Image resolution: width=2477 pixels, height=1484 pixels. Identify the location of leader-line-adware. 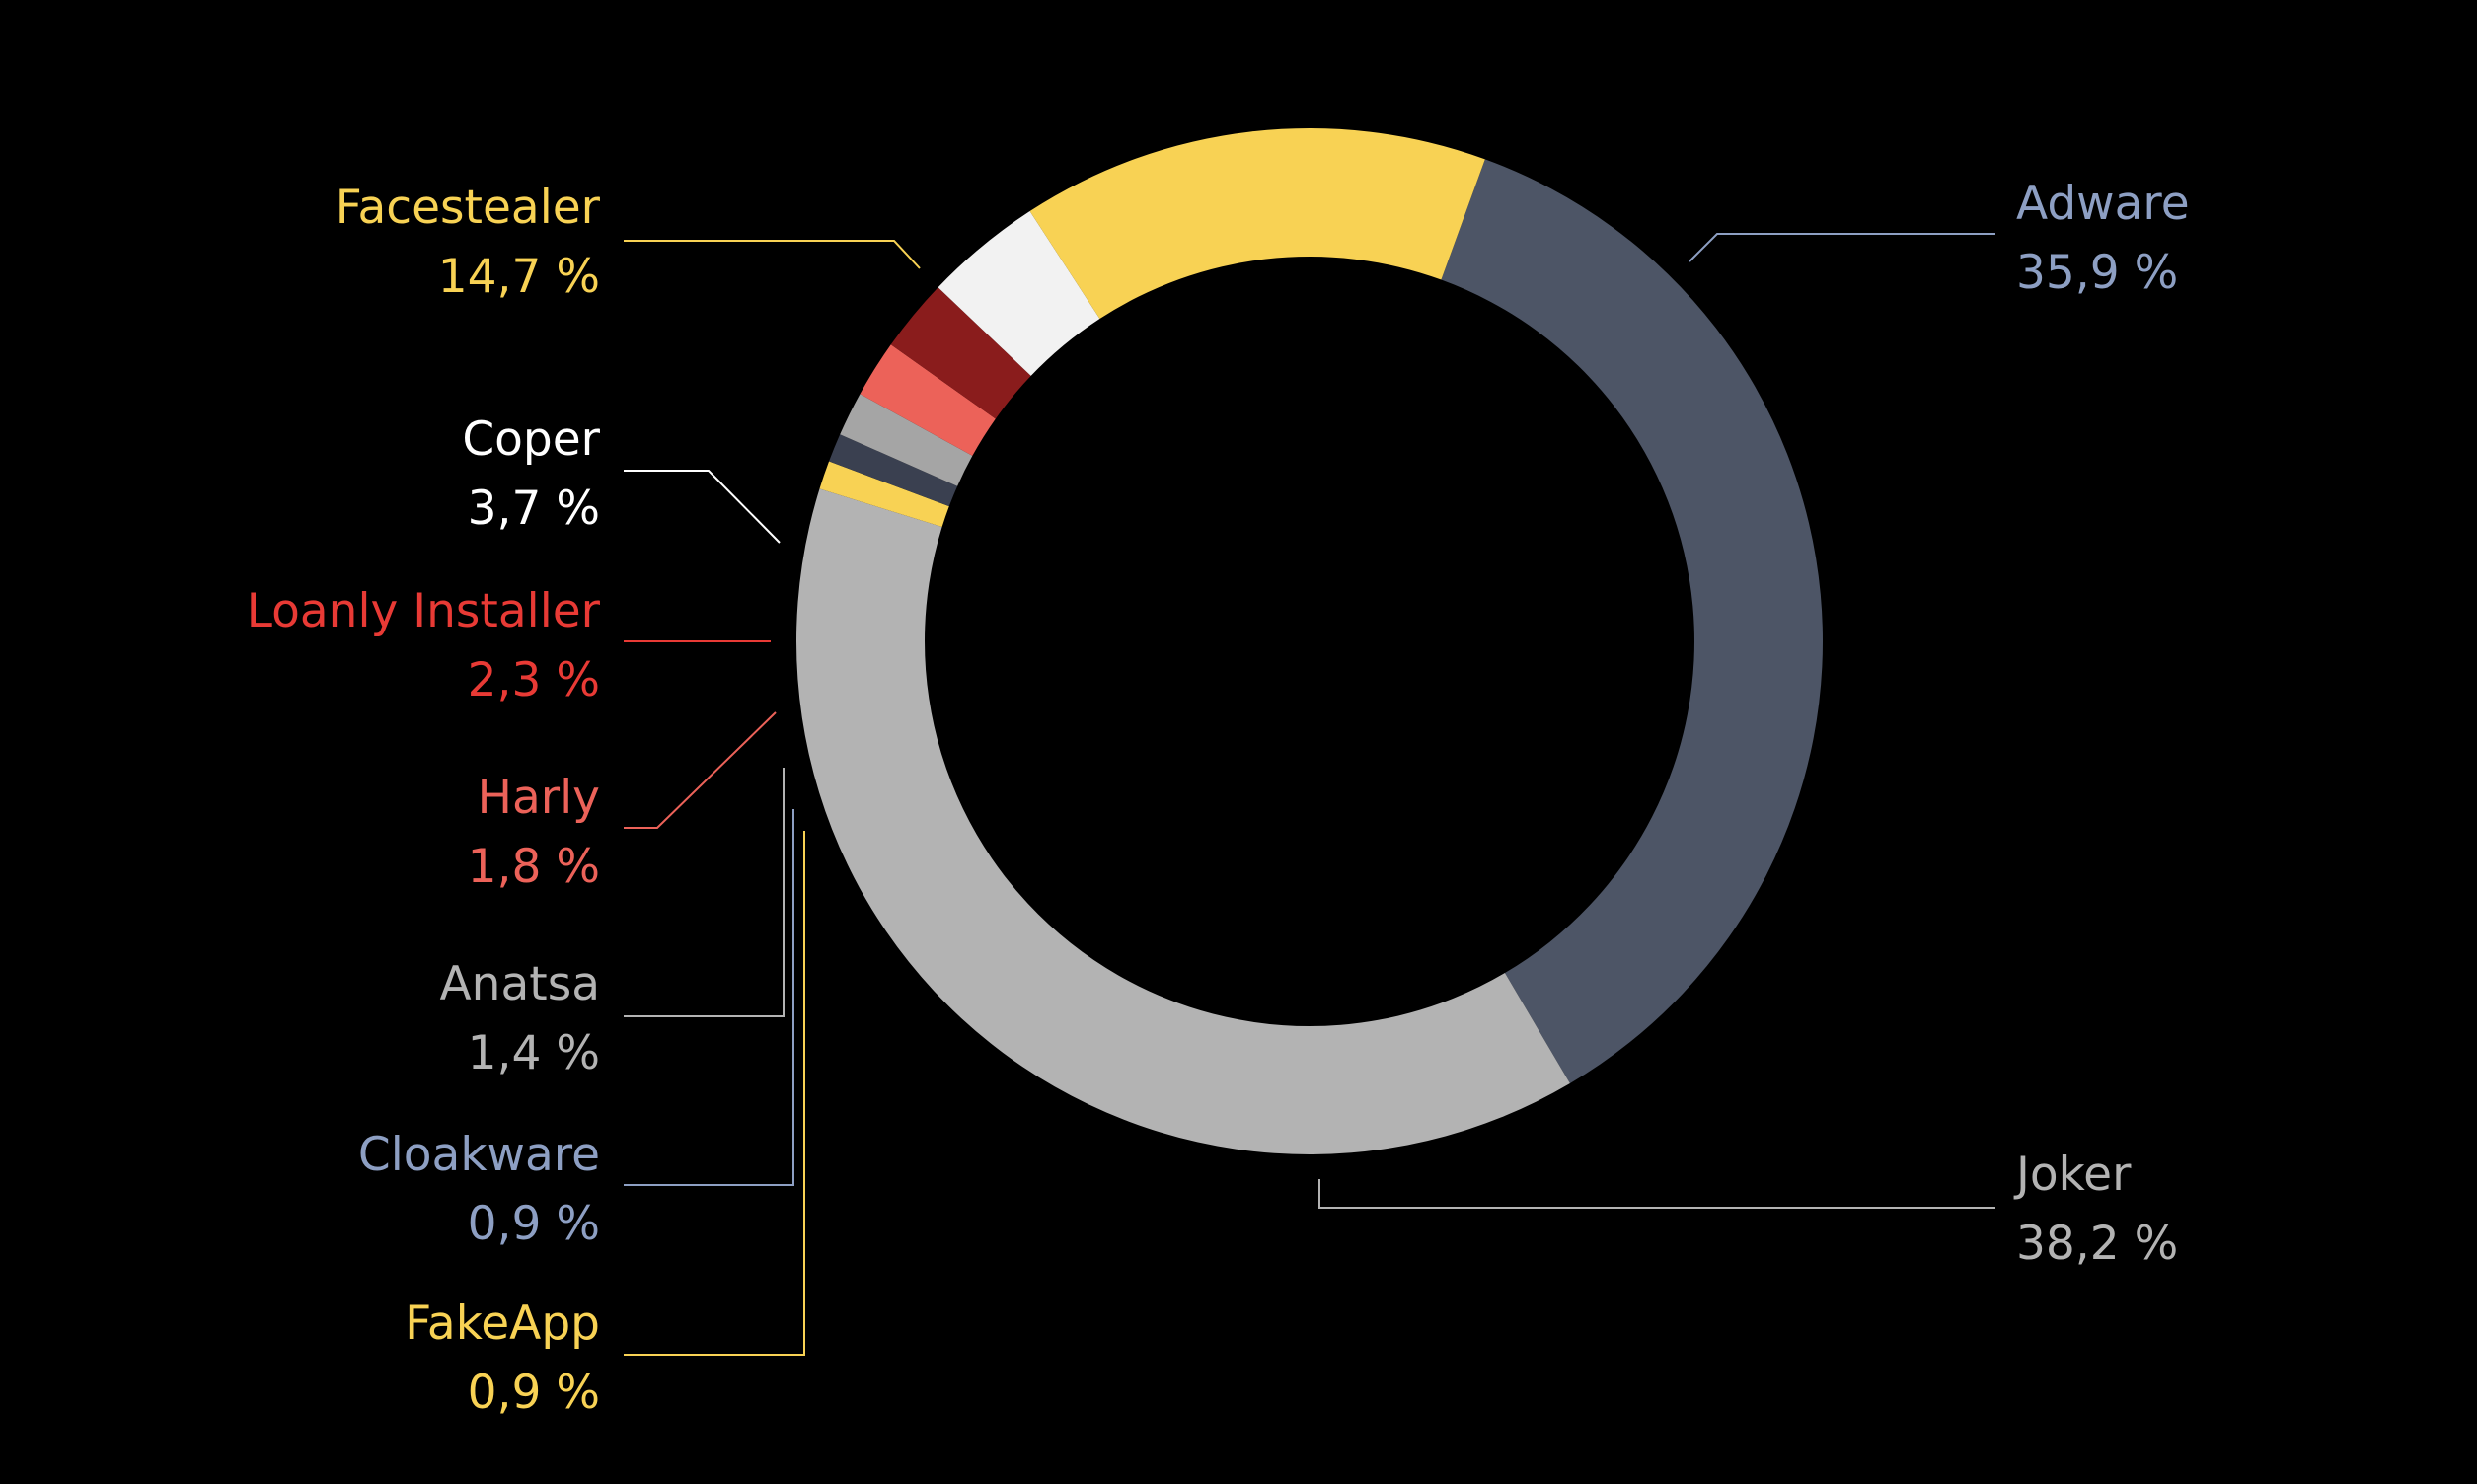
(1842, 247).